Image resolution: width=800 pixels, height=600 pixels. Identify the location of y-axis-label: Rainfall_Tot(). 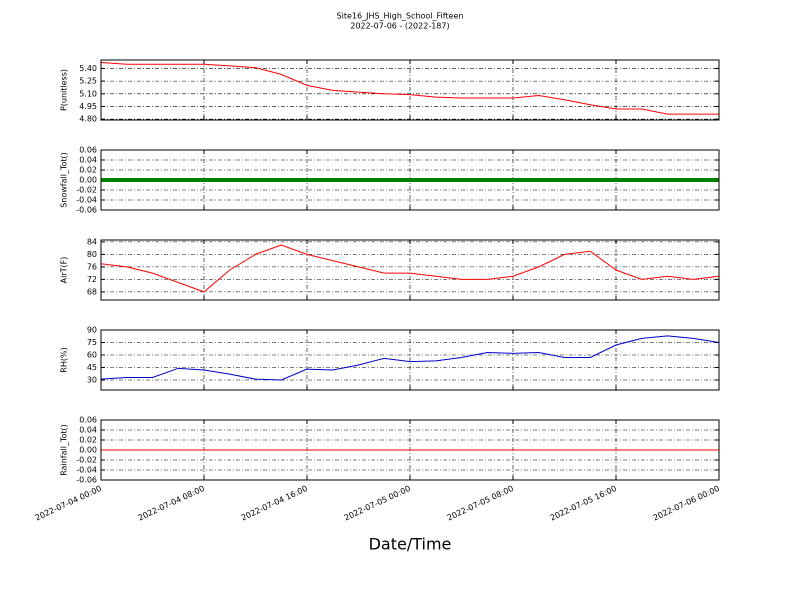
(64, 450).